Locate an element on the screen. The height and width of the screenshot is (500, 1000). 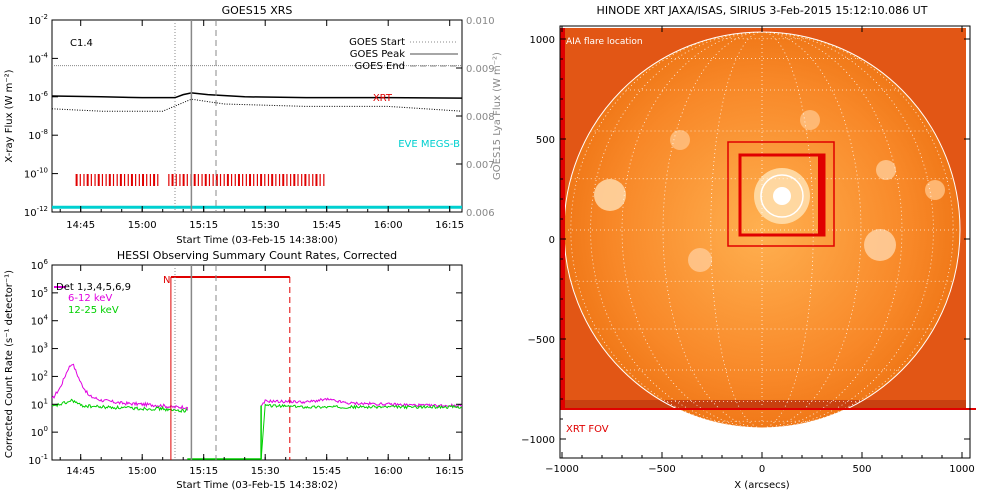
xrt-xlabel: X (arcsecs) is located at coordinates (762, 485).